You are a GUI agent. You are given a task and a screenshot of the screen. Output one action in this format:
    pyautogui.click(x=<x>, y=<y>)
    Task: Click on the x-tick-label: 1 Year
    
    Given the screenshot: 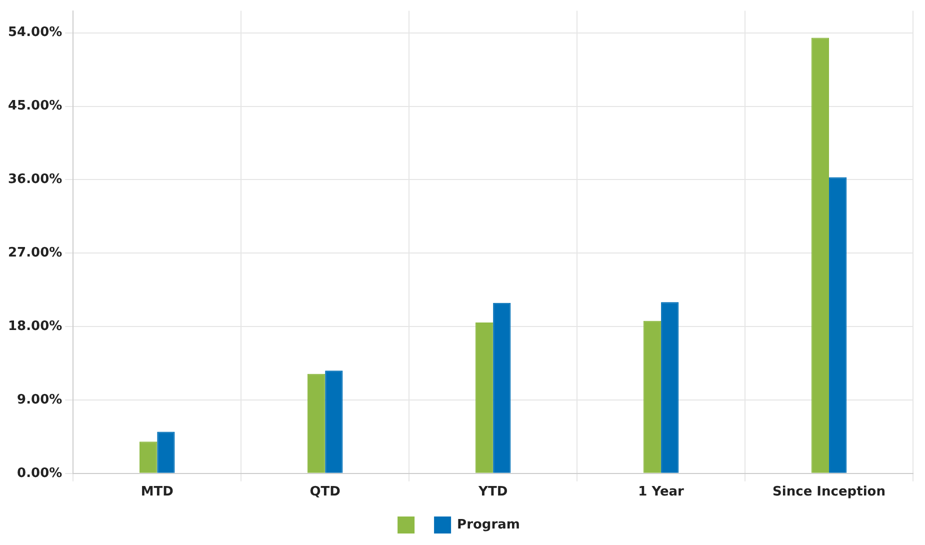 What is the action you would take?
    pyautogui.click(x=661, y=492)
    